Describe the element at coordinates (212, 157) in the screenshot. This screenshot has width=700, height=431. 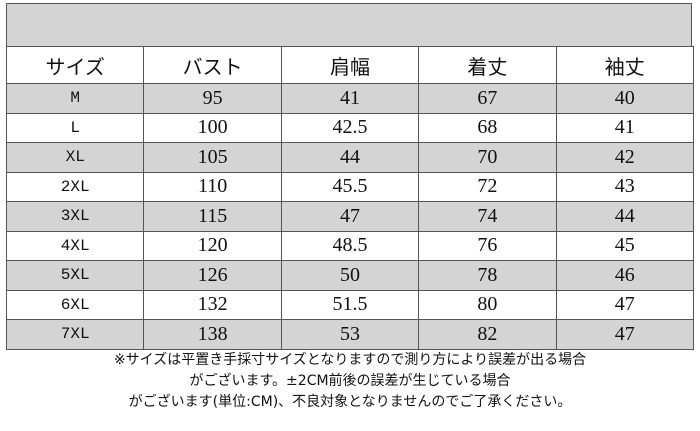
I see `value-cell: 105` at that location.